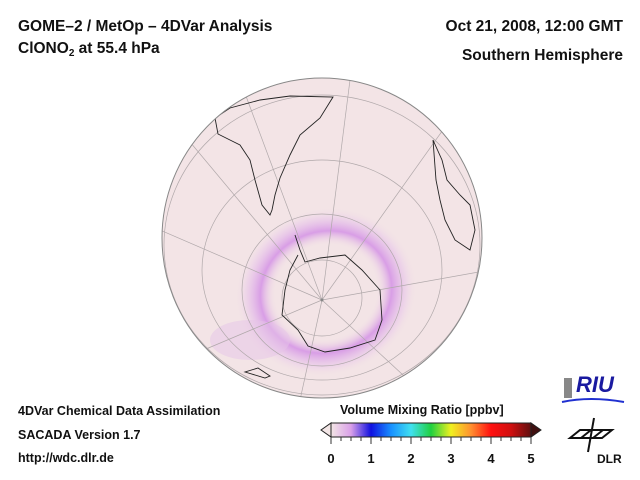  What do you see at coordinates (71, 53) in the screenshot?
I see `species-subscript: 2` at bounding box center [71, 53].